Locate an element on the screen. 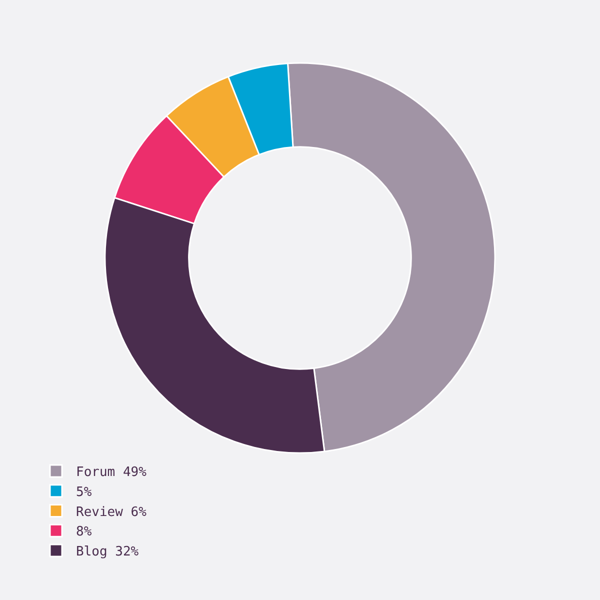 Image resolution: width=600 pixels, height=600 pixels. legend-label: 5% is located at coordinates (84, 492).